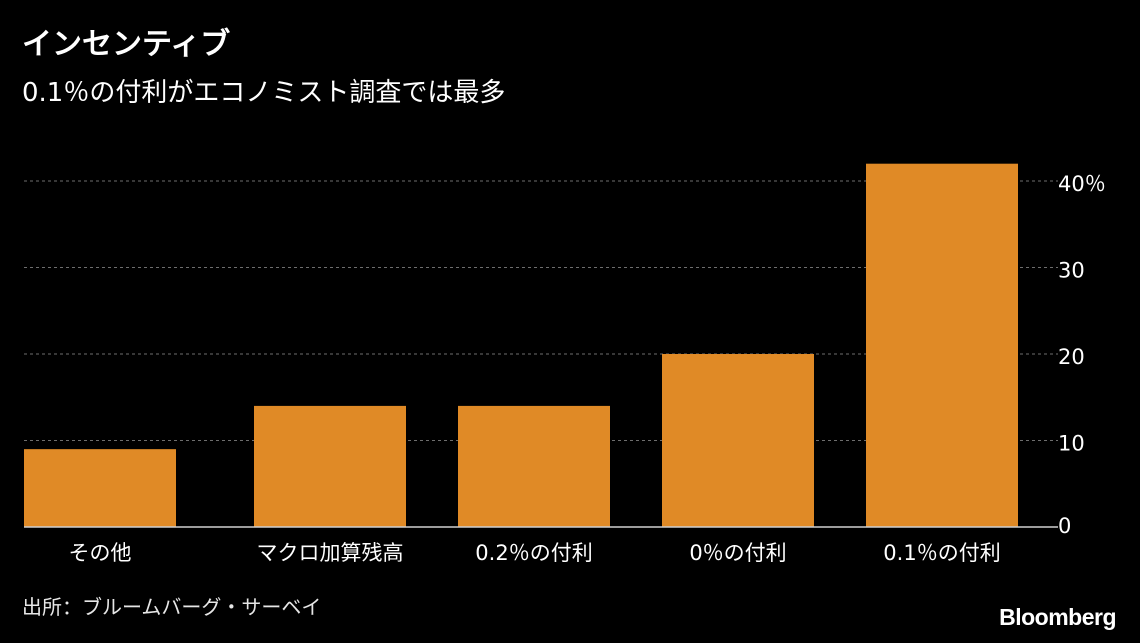  Describe the element at coordinates (1057, 617) in the screenshot. I see `bloomberg-logo: Bloomberg` at that location.